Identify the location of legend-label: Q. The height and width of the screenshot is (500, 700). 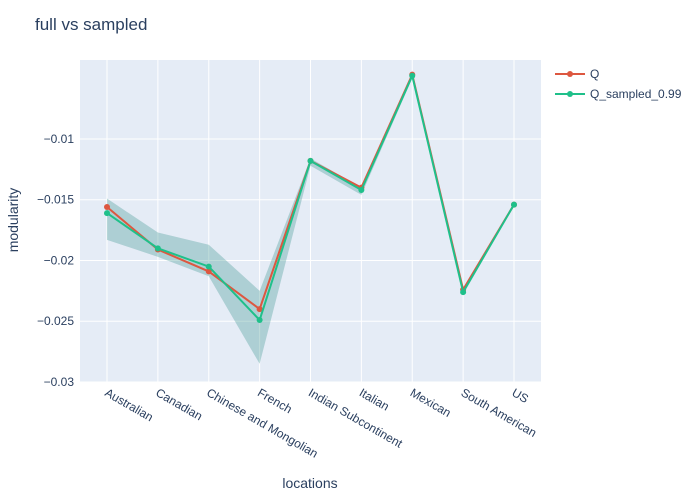
(594, 74).